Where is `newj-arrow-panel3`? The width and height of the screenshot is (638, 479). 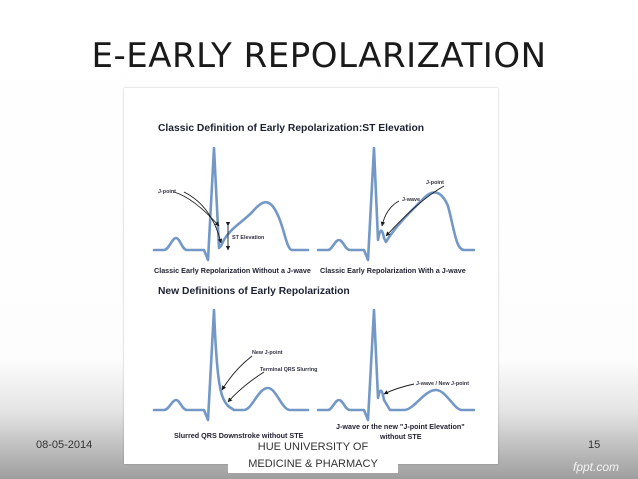 newj-arrow-panel3 is located at coordinates (237, 373).